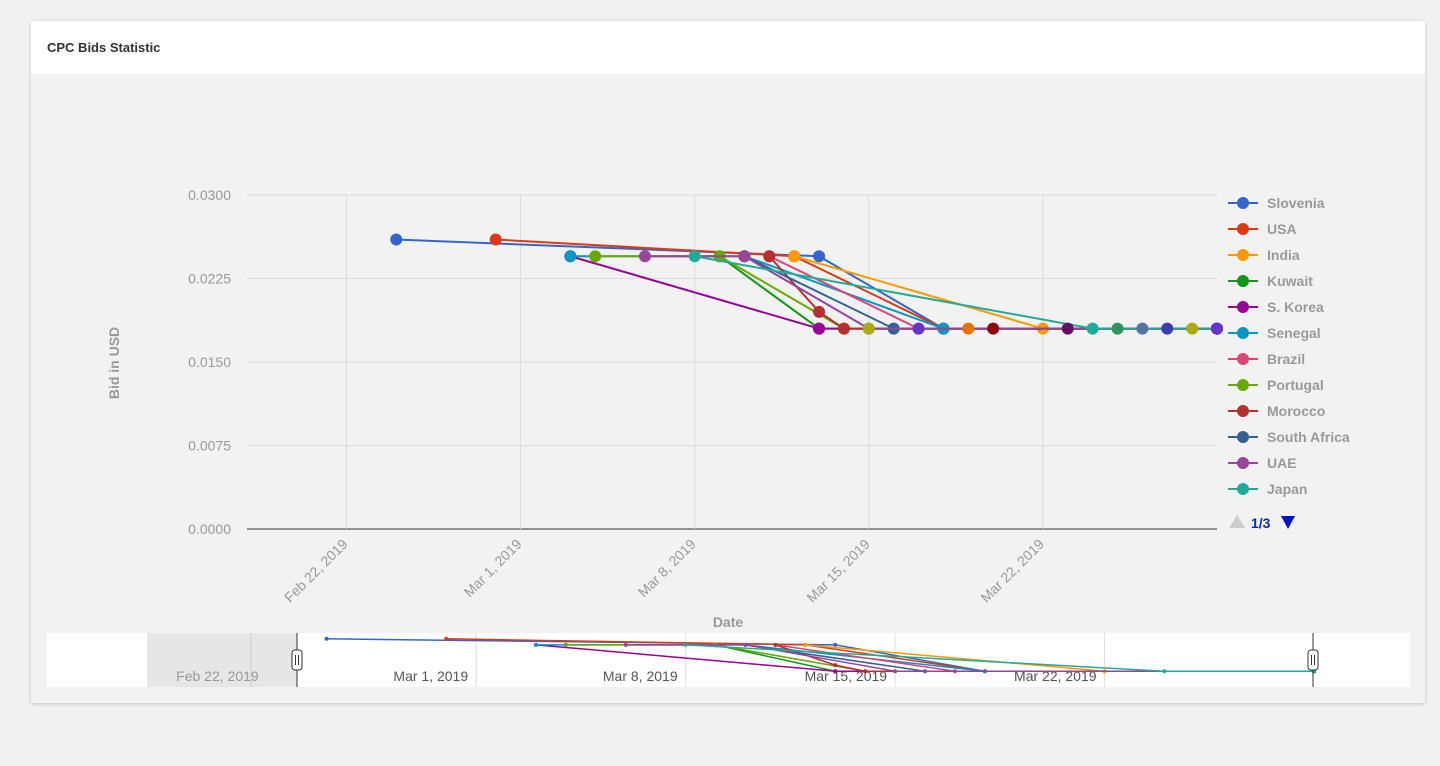  I want to click on legend-item-label: Slovenia, so click(1296, 203).